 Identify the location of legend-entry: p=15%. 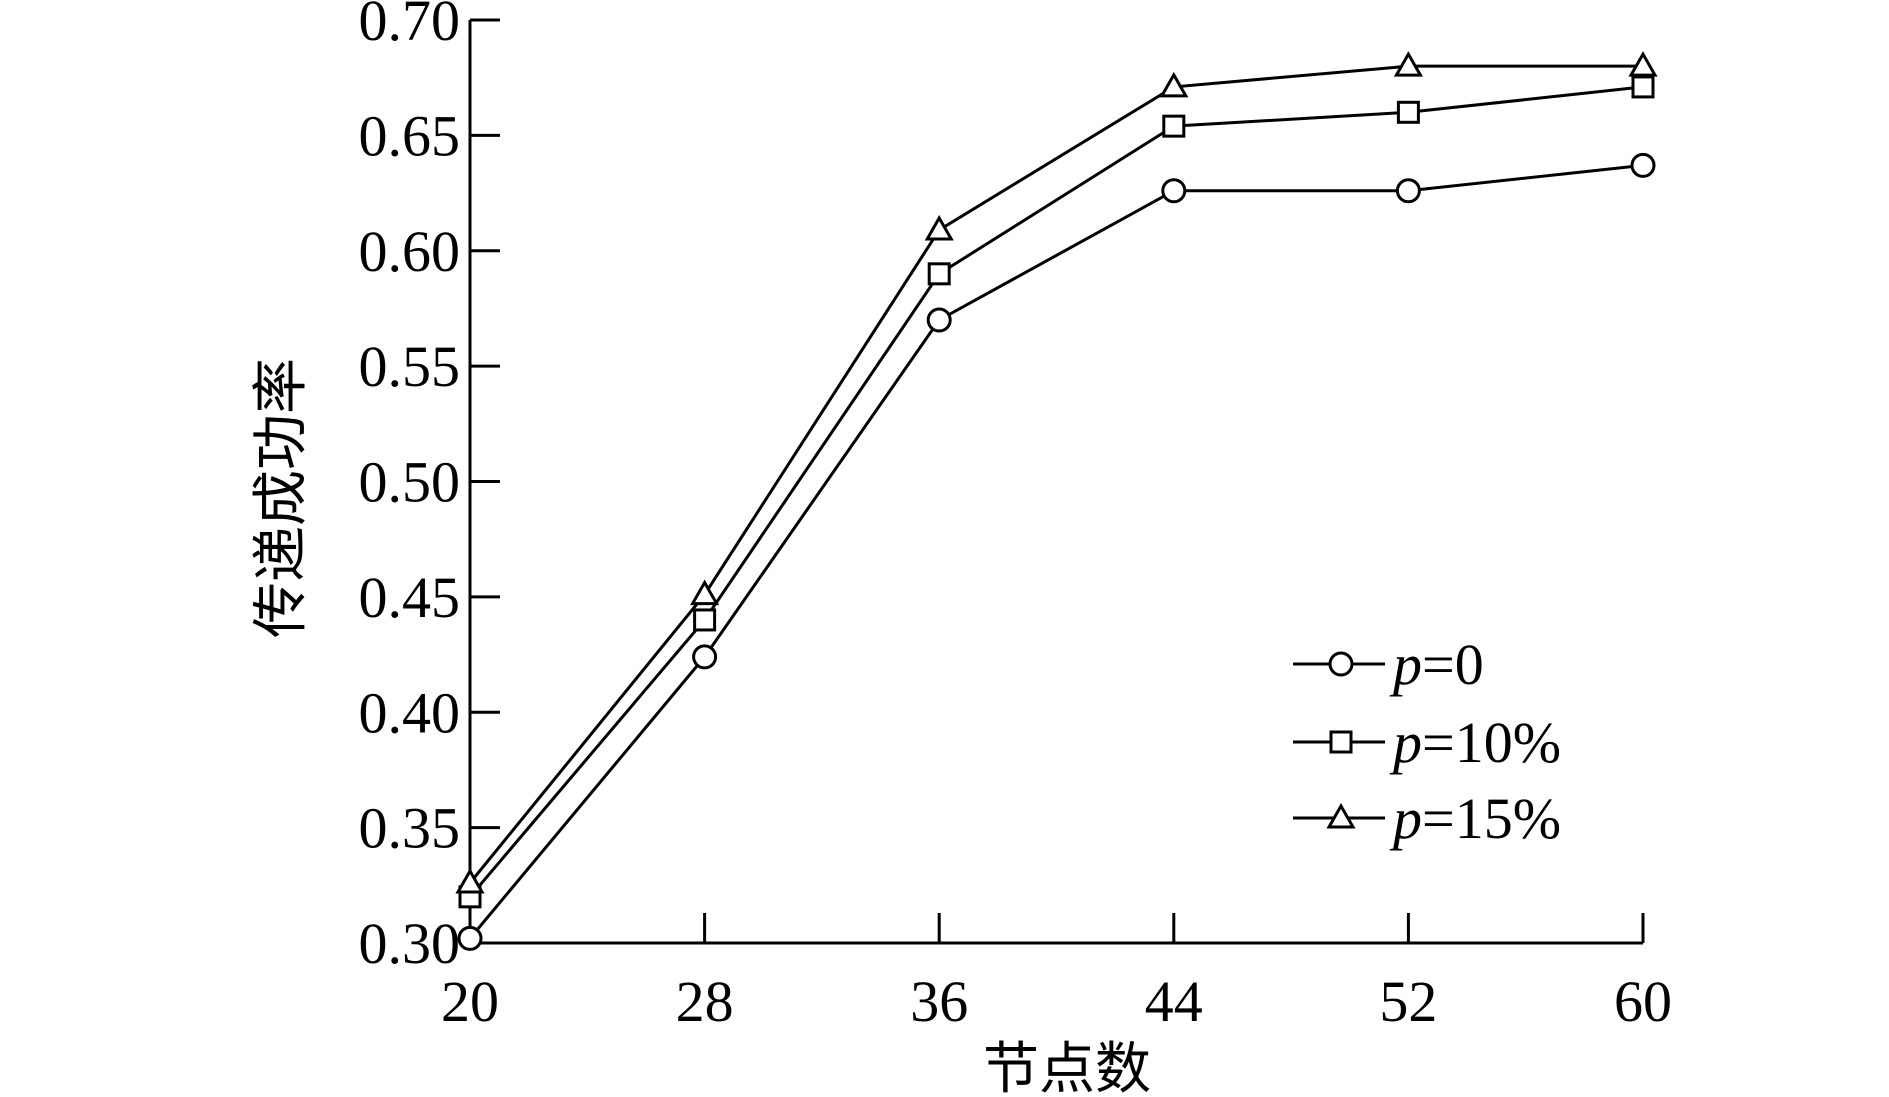
(1427, 818).